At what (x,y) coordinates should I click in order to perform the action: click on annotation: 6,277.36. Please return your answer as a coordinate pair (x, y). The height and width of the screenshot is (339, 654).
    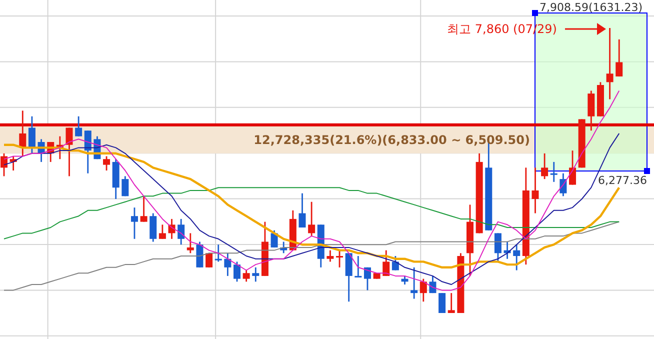
    Looking at the image, I should click on (622, 180).